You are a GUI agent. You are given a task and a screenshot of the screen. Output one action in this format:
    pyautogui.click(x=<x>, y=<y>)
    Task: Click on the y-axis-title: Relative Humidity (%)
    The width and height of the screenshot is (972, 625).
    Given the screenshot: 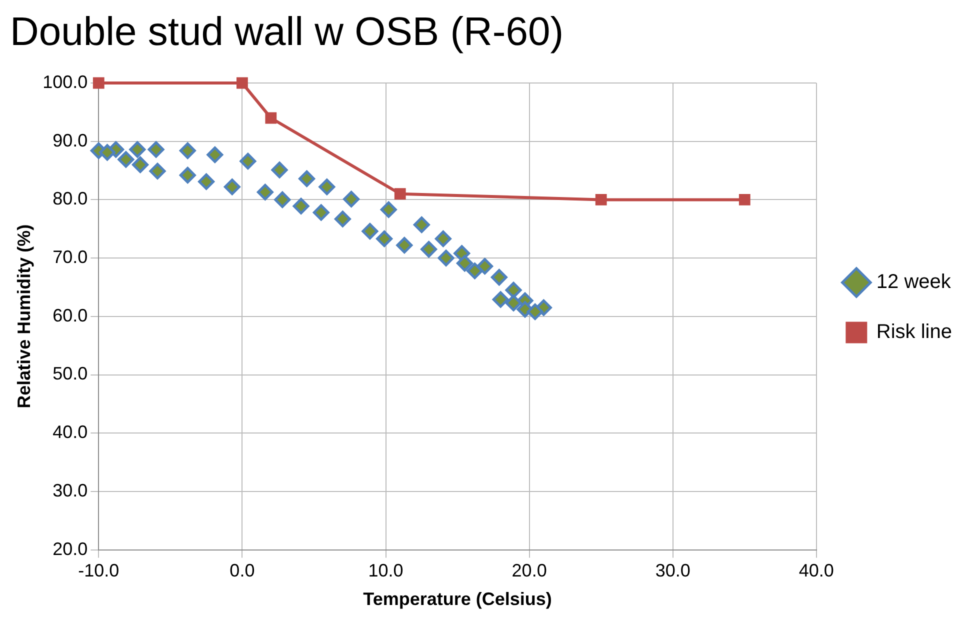 What is the action you would take?
    pyautogui.click(x=24, y=316)
    